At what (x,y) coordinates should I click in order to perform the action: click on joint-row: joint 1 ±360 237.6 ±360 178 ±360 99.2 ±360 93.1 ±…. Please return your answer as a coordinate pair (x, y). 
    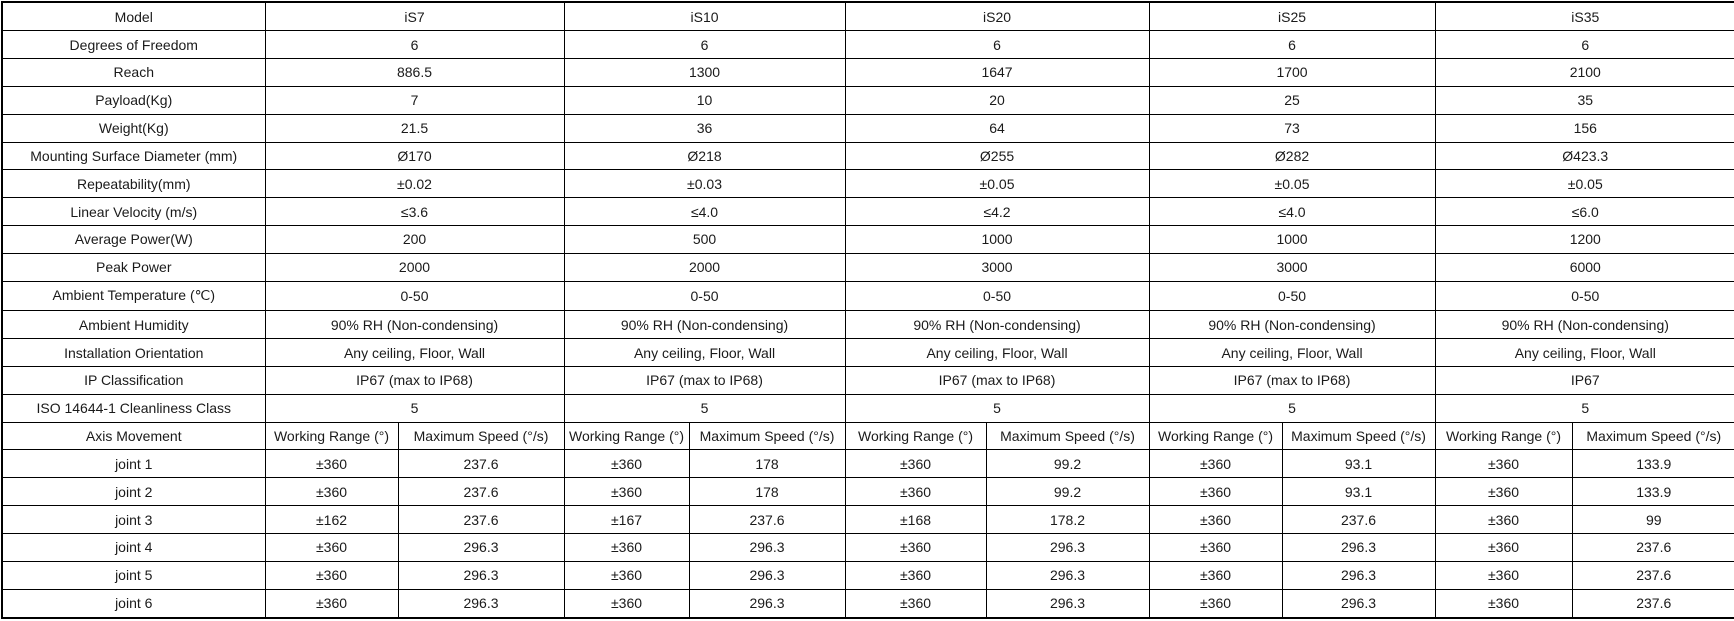
    Looking at the image, I should click on (867, 464).